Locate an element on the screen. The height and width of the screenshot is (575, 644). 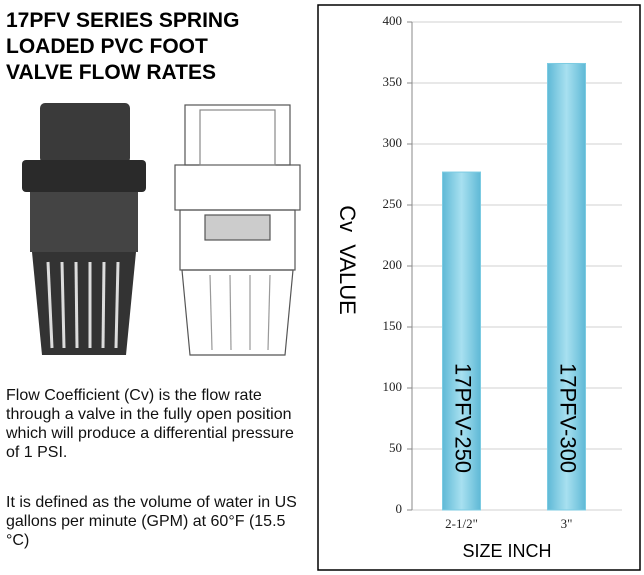
bar-label: 17PFV-300 is located at coordinates (568, 418).